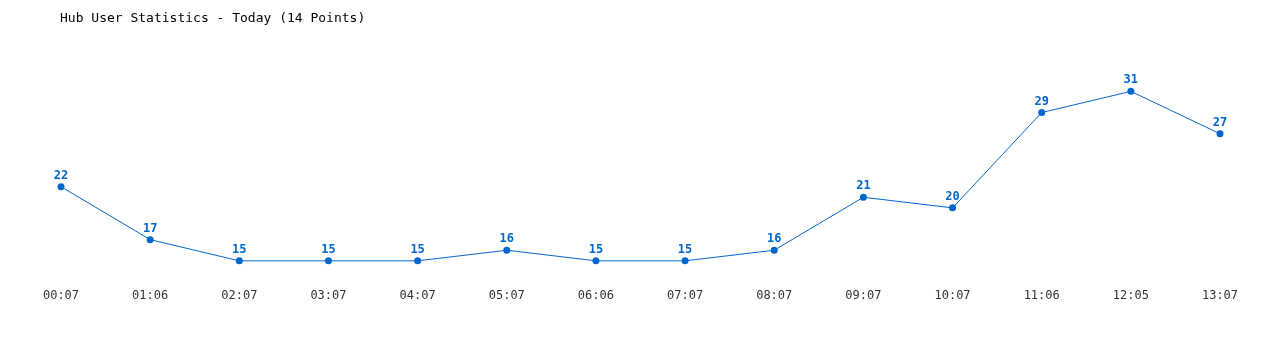 The image size is (1280, 350). I want to click on x-tick-label: 07:07, so click(685, 294).